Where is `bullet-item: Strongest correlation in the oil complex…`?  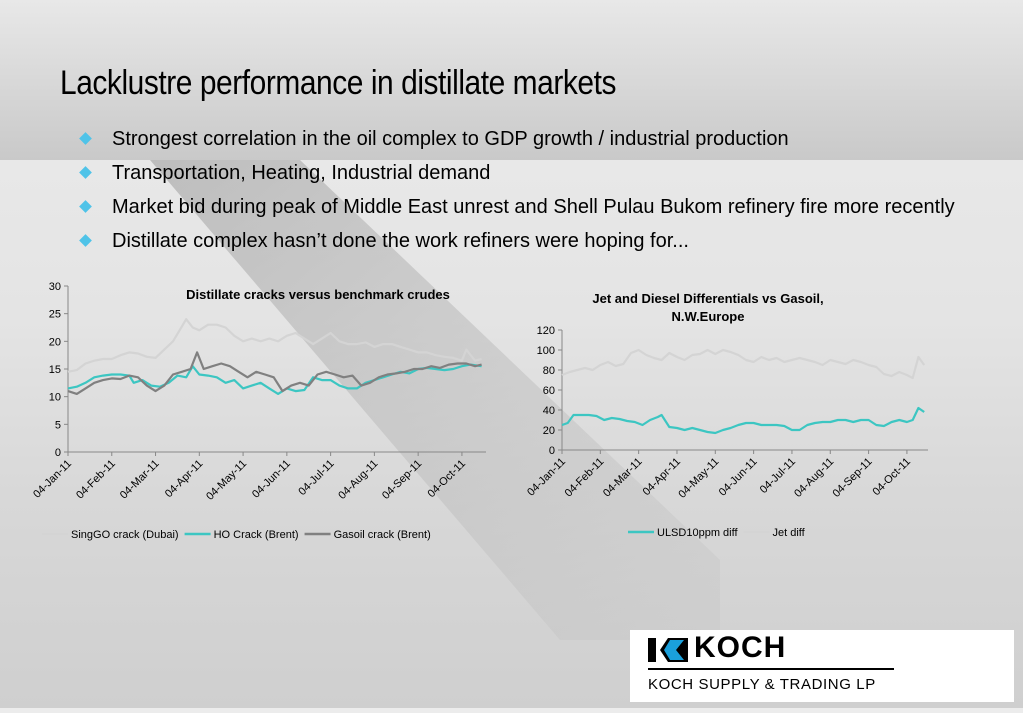
bullet-item: Strongest correlation in the oil complex… is located at coordinates (518, 139).